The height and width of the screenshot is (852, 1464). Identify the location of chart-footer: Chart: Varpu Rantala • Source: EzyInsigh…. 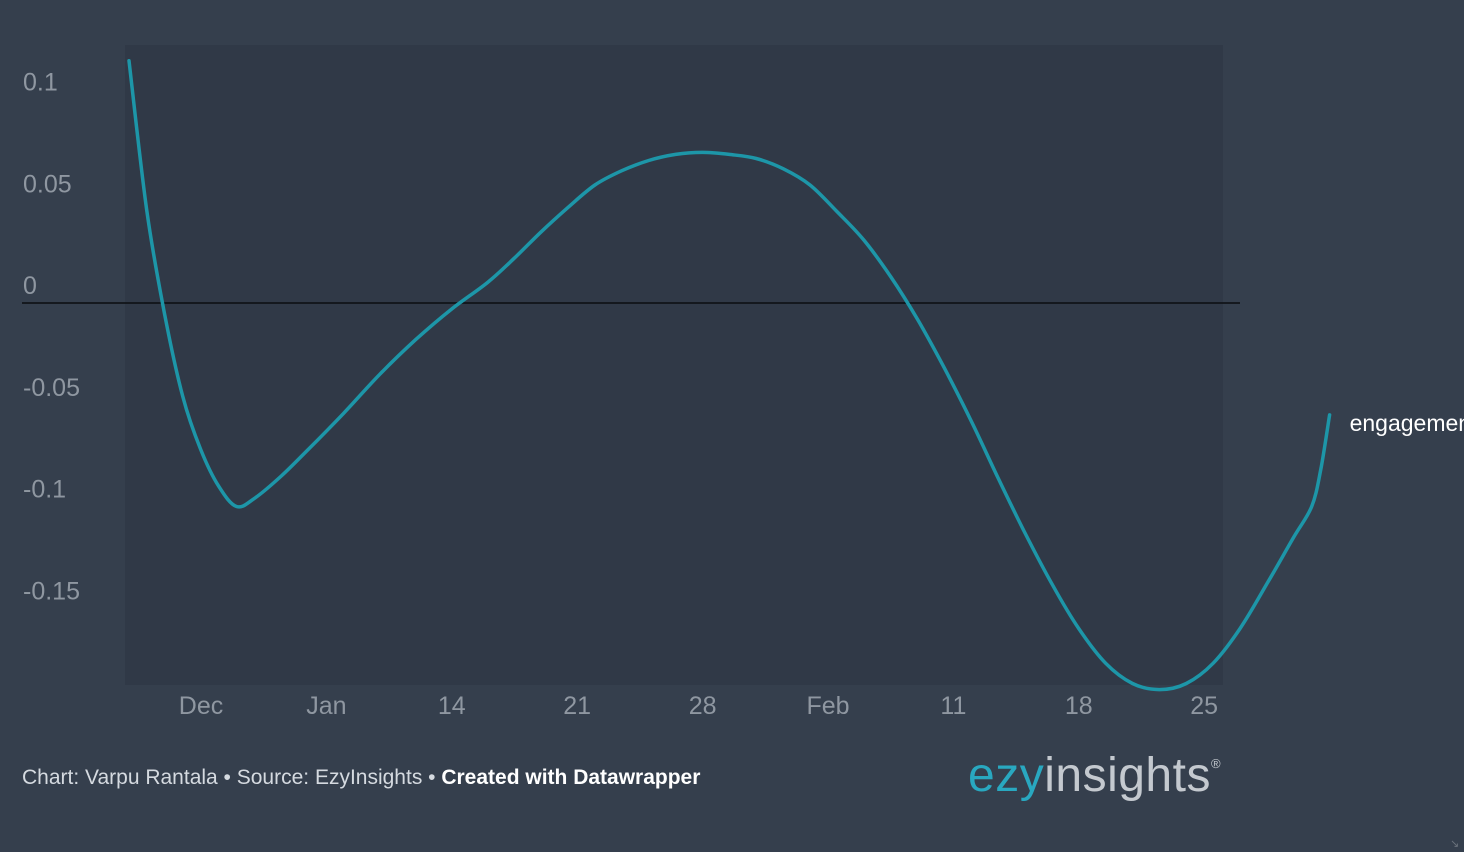
(361, 778).